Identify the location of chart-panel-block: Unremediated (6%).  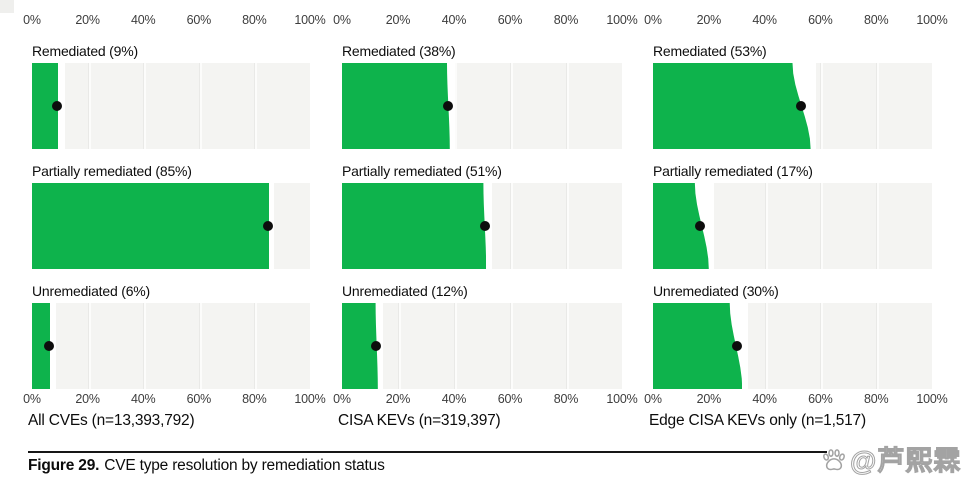
(171, 335).